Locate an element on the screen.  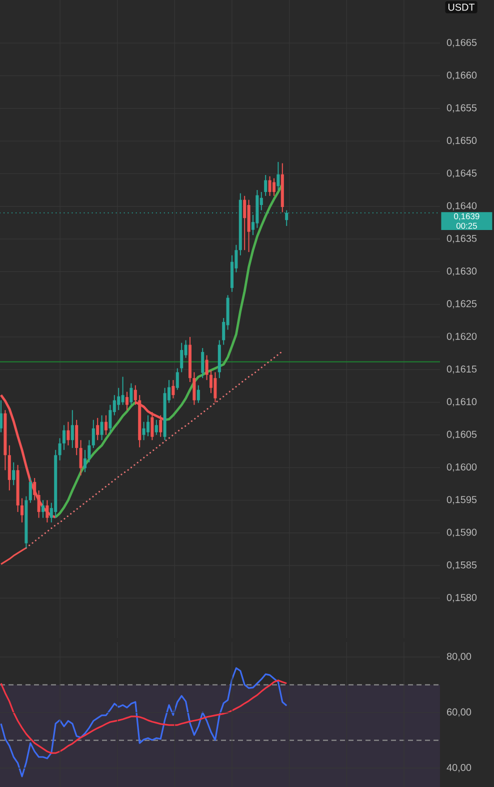
y-tick-label: 0,1640 is located at coordinates (461, 206).